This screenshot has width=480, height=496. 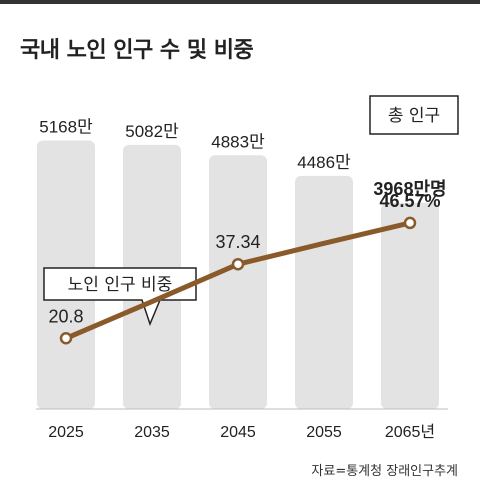 I want to click on x-tick-label: 2055, so click(x=324, y=432).